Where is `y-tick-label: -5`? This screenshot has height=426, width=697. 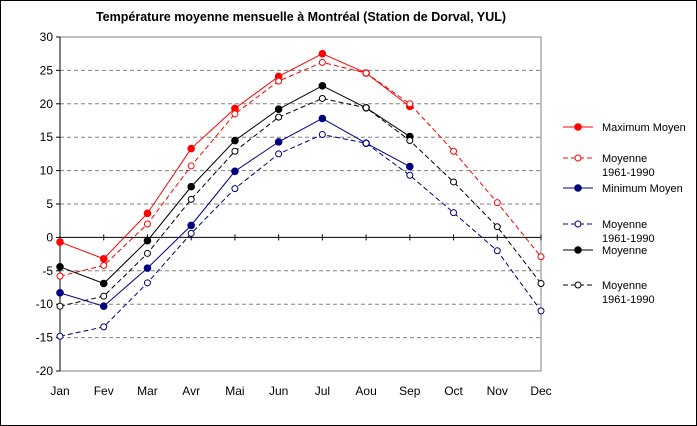 y-tick-label: -5 is located at coordinates (47, 271).